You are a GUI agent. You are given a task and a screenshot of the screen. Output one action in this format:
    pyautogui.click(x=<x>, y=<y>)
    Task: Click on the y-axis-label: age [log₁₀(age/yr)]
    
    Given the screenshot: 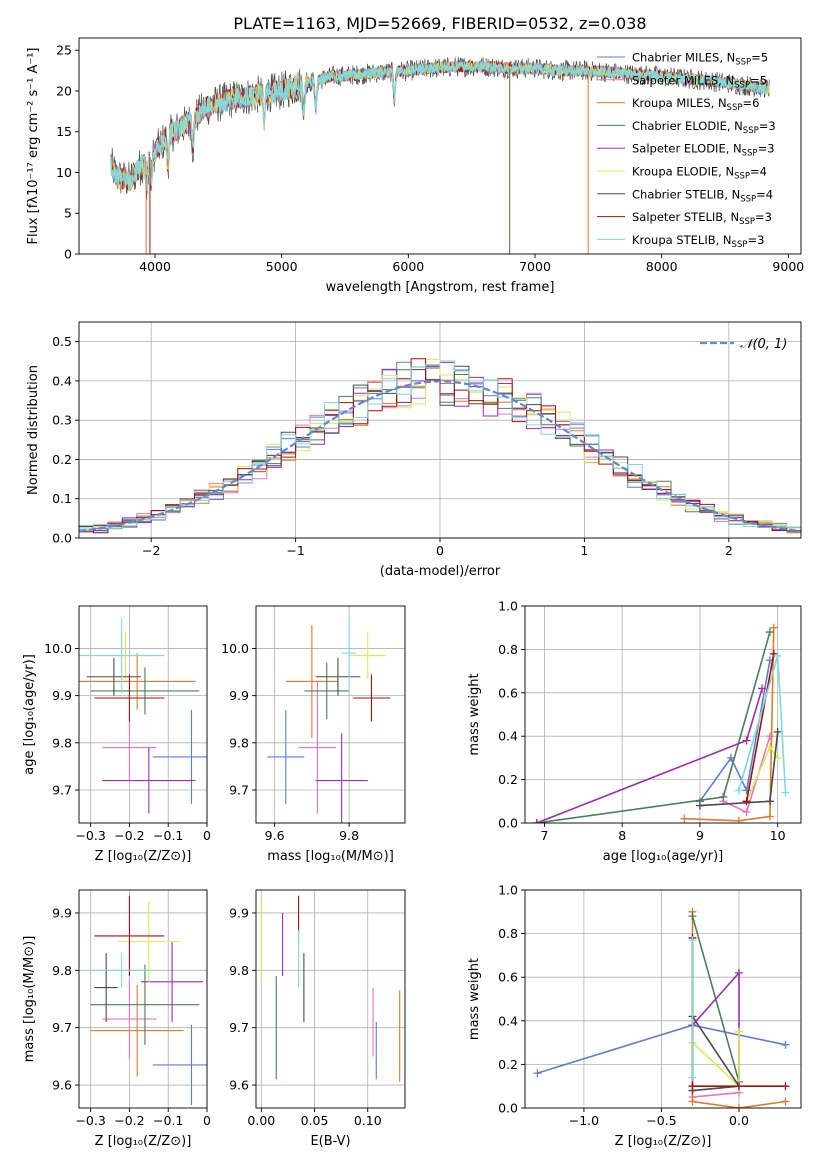 What is the action you would take?
    pyautogui.click(x=29, y=714)
    